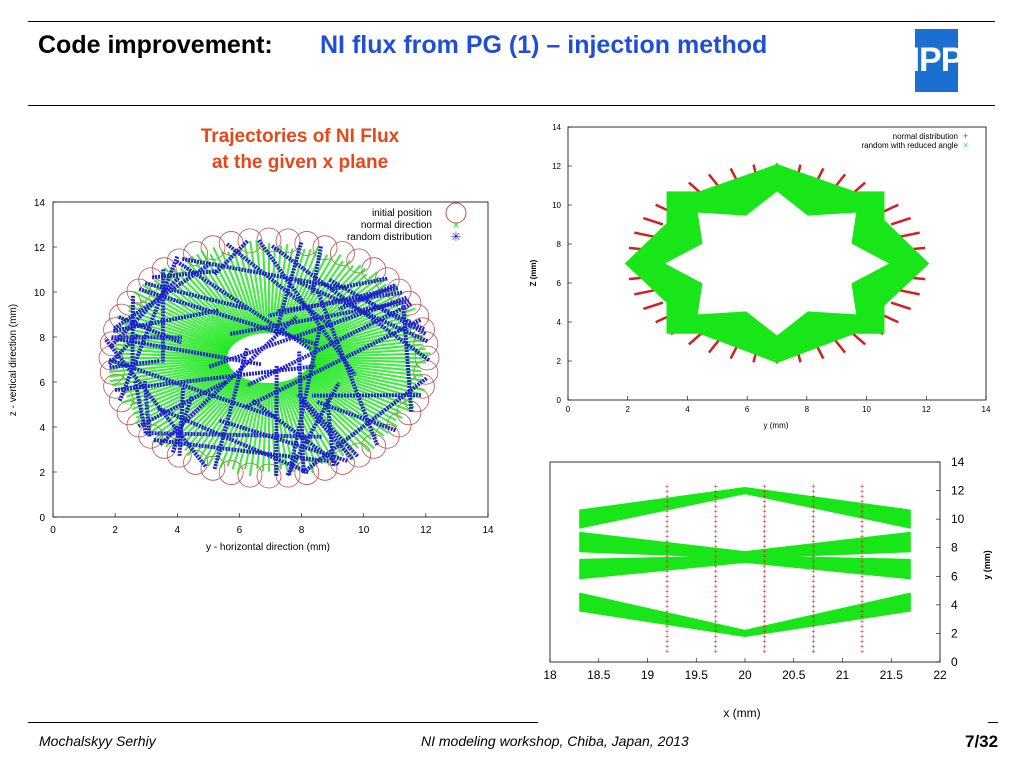 Image resolution: width=1024 pixels, height=768 pixels. I want to click on bottom-right-x-tick-label: 20.5, so click(794, 675).